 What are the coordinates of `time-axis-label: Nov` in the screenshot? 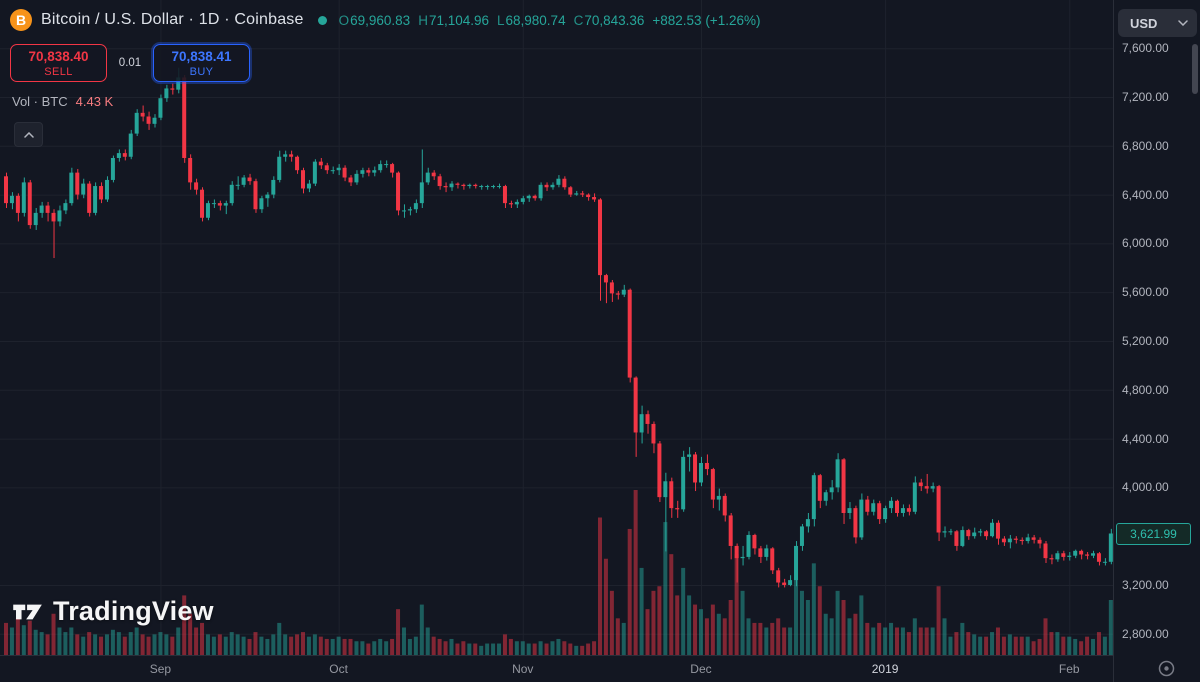 It's located at (523, 669).